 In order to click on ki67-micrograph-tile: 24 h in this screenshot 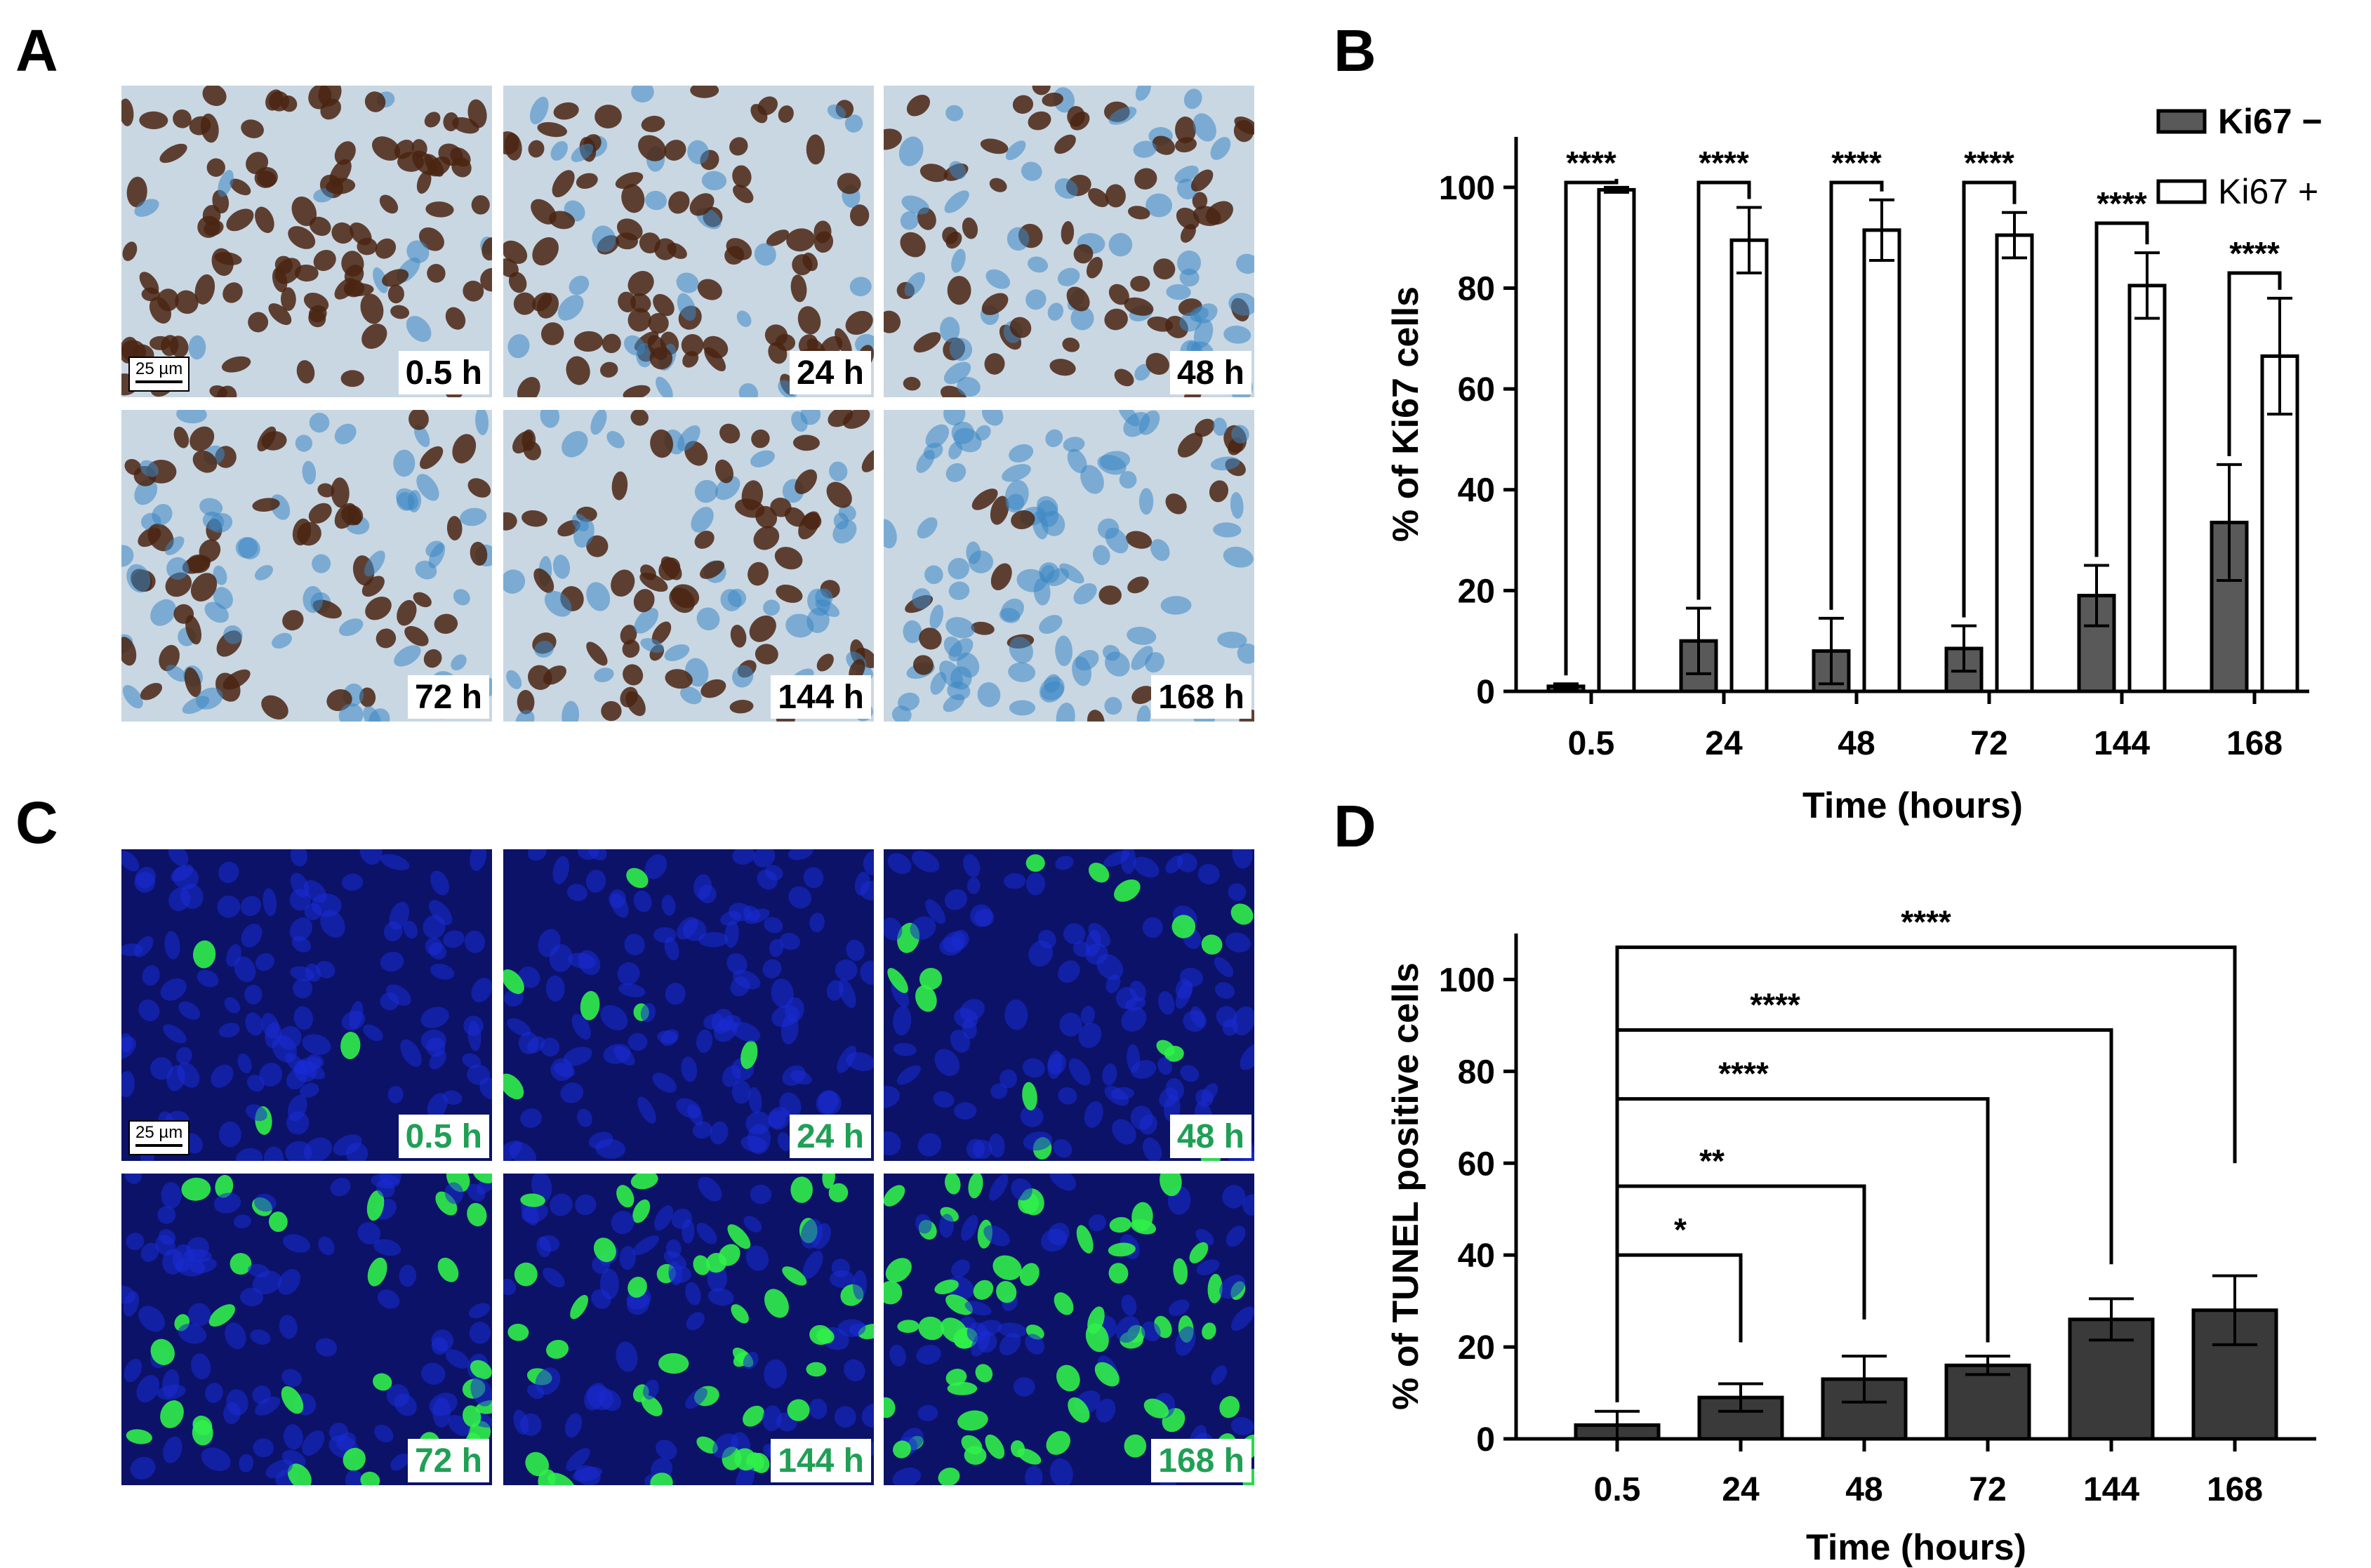, I will do `click(688, 241)`.